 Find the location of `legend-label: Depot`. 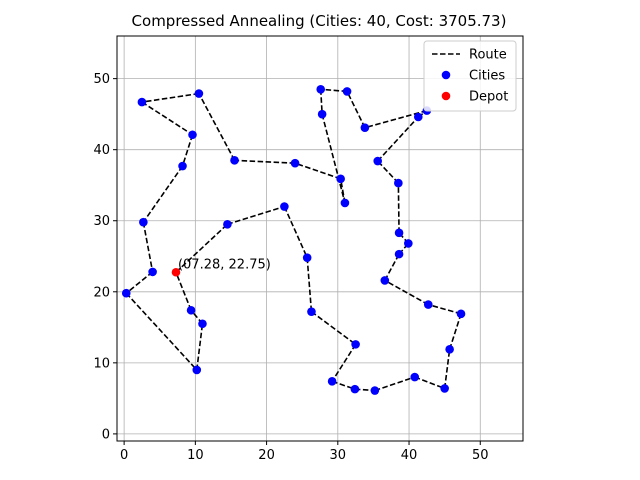

legend-label: Depot is located at coordinates (488, 97).